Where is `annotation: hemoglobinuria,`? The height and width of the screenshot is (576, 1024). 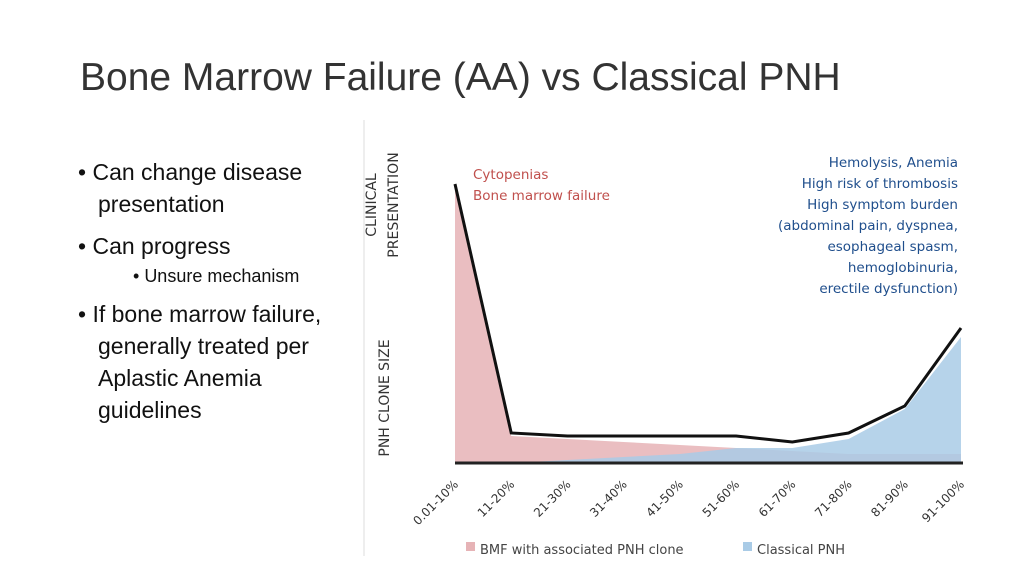 annotation: hemoglobinuria, is located at coordinates (903, 268).